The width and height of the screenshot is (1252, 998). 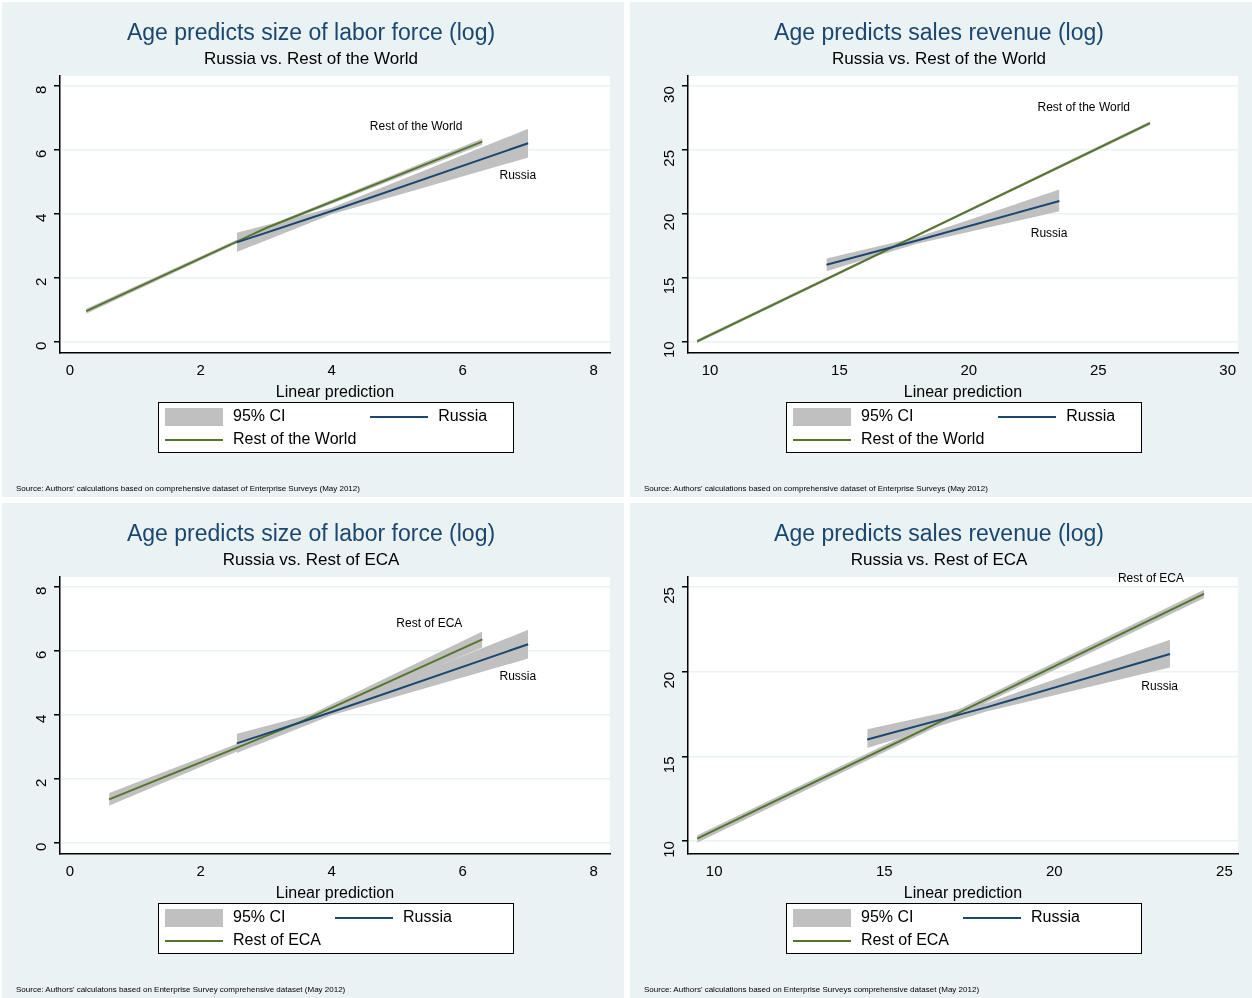 What do you see at coordinates (812, 989) in the screenshot?
I see `source-note: Source: Authors' calculations based on Enterprise Surveys comprehensive dataset (May 2012)` at bounding box center [812, 989].